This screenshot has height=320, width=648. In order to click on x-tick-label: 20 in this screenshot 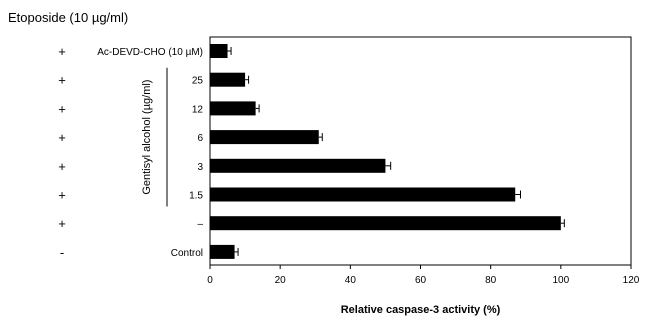, I will do `click(281, 280)`.